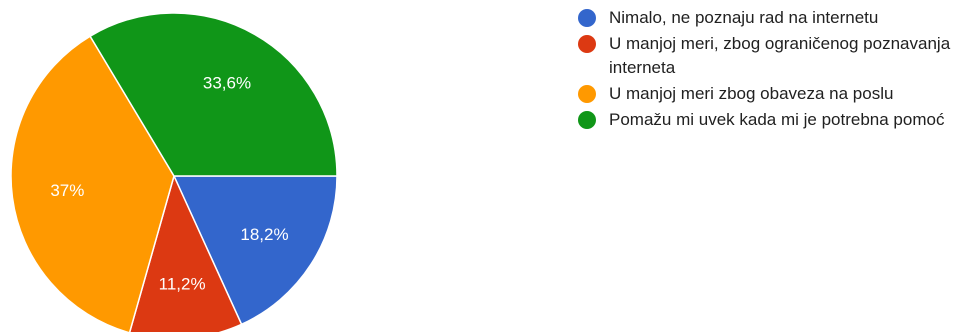  I want to click on legend-label: Pomažu mi uvek kada mi je potrebna pomoć, so click(776, 119).